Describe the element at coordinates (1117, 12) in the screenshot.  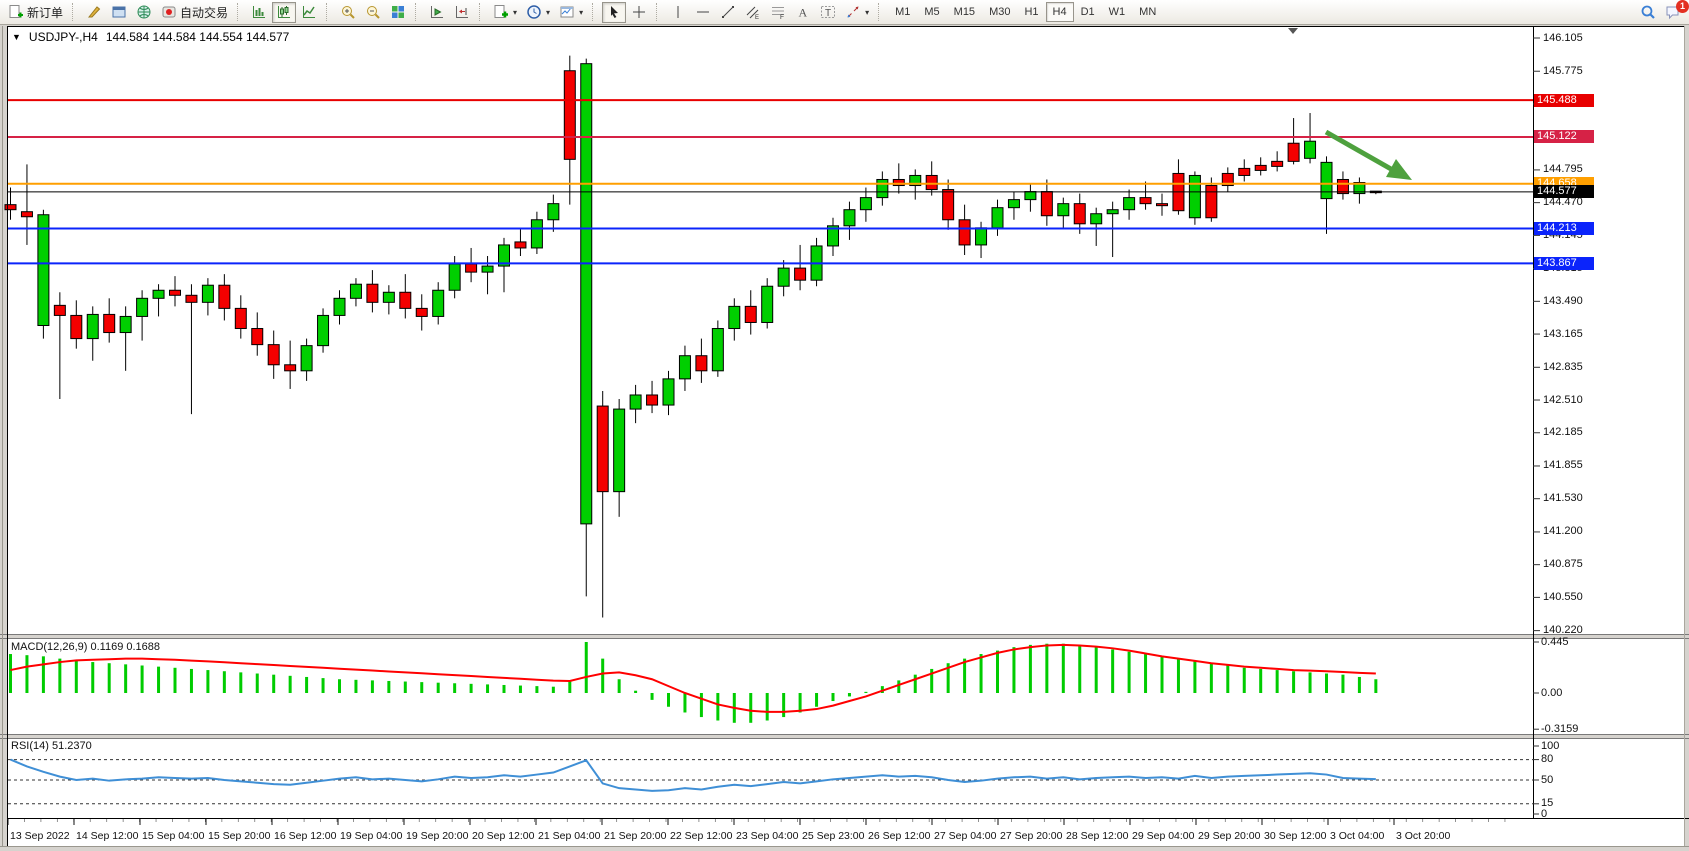
I see `timeframe-W1: W1` at that location.